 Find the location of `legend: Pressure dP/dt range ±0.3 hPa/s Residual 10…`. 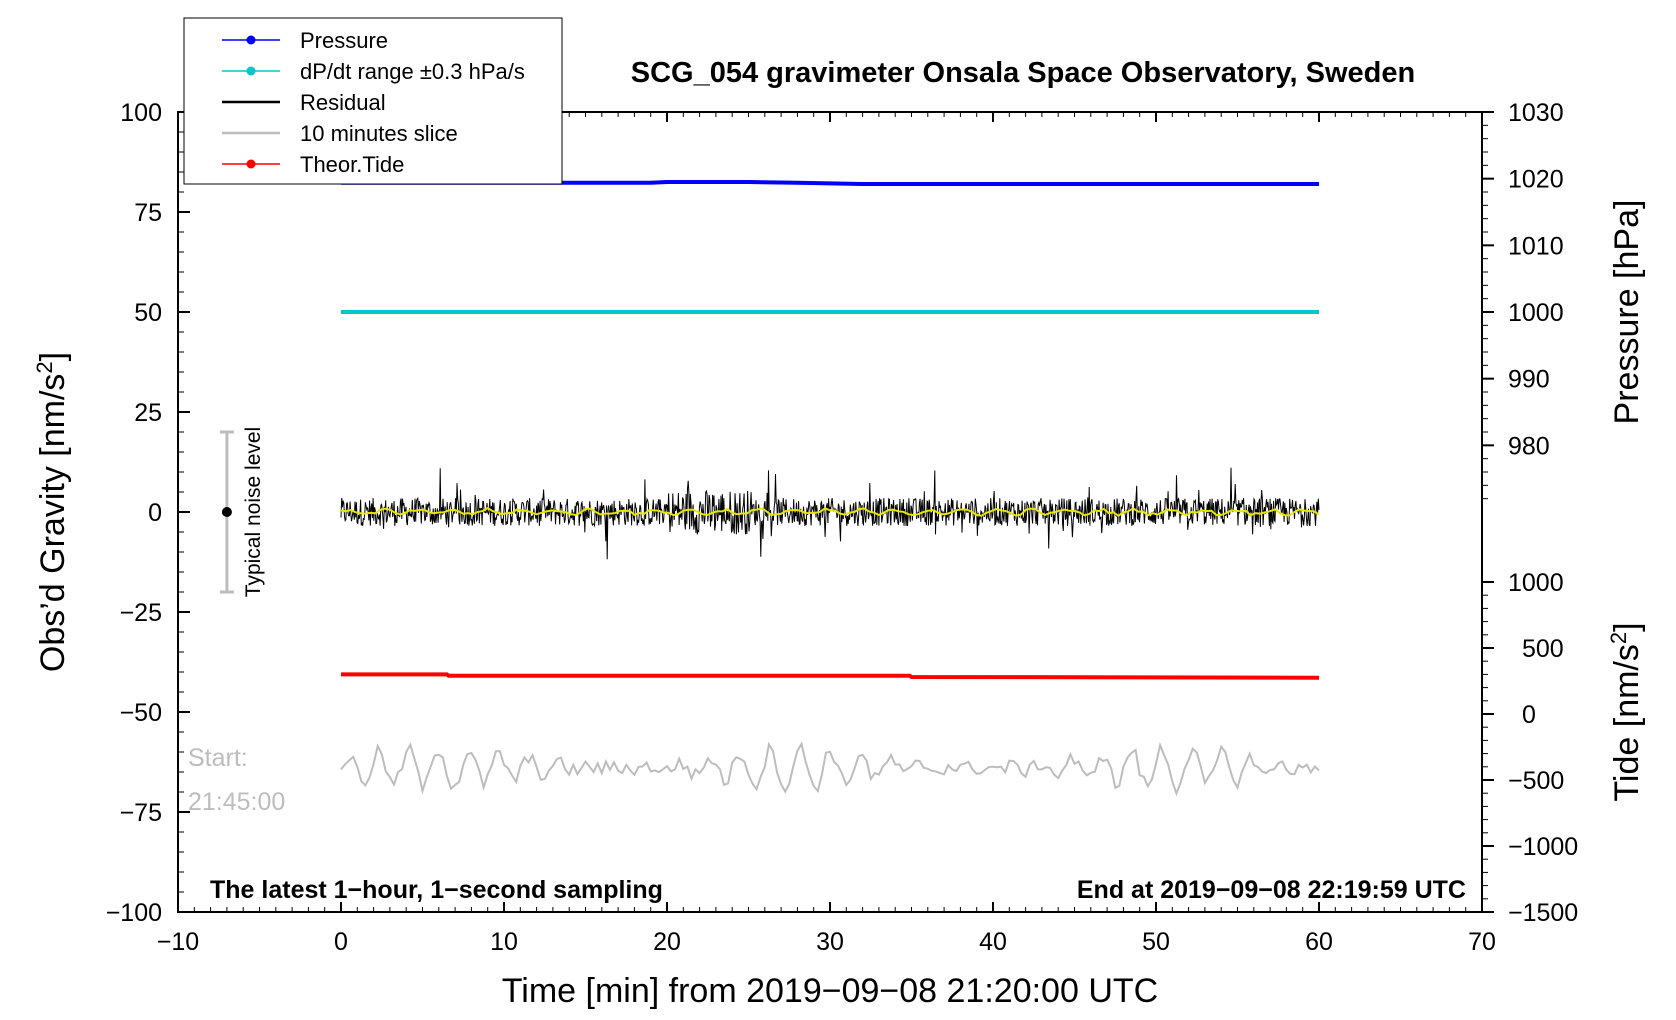

legend: Pressure dP/dt range ±0.3 hPa/s Residual 10… is located at coordinates (373, 101).